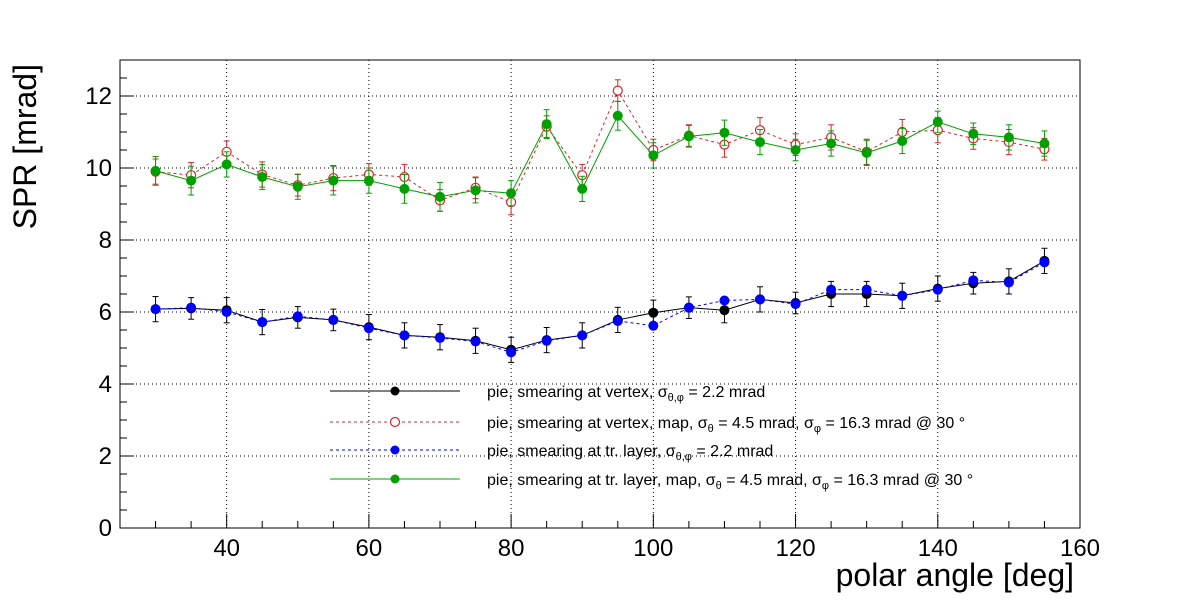  I want to click on y-tick-label: 8, so click(105, 240).